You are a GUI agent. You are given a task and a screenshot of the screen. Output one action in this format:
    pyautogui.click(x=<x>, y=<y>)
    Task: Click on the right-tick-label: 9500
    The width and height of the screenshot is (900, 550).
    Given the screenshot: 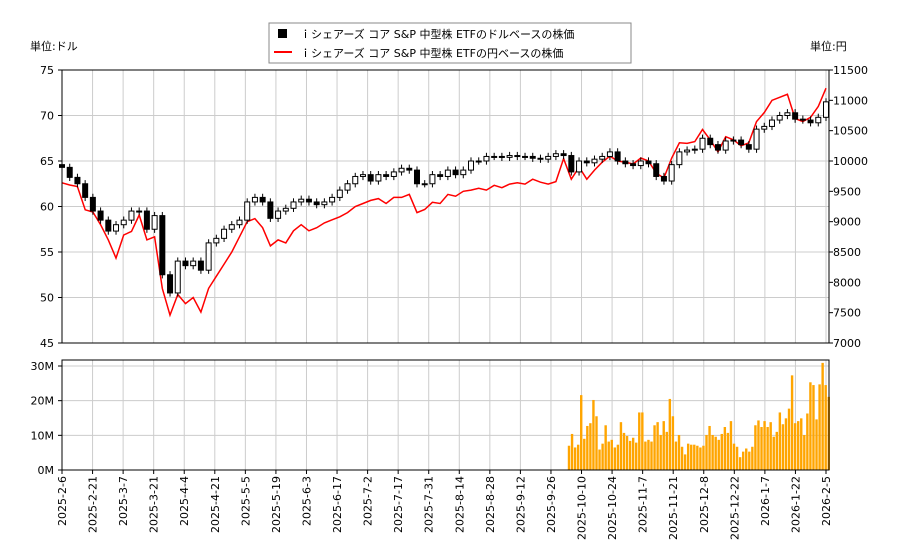 What is the action you would take?
    pyautogui.click(x=847, y=191)
    